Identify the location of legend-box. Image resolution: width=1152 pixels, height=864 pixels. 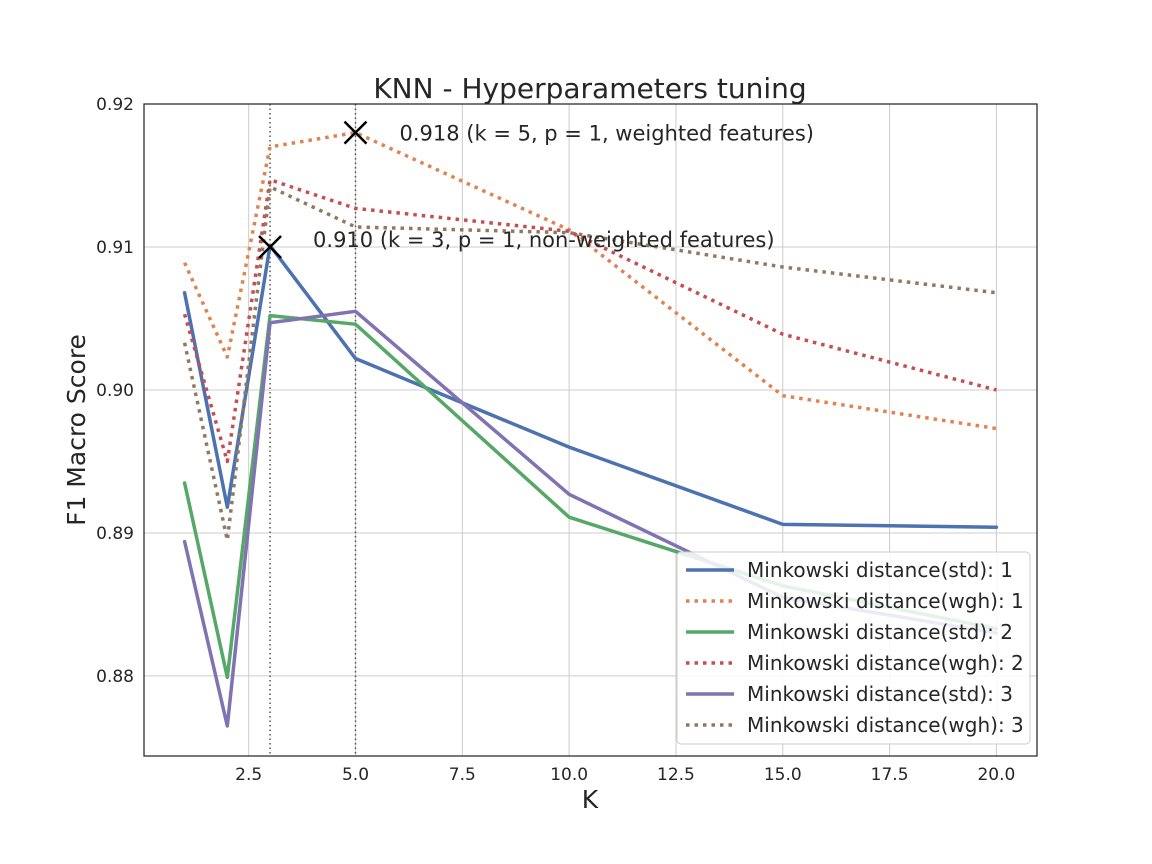
(853, 648).